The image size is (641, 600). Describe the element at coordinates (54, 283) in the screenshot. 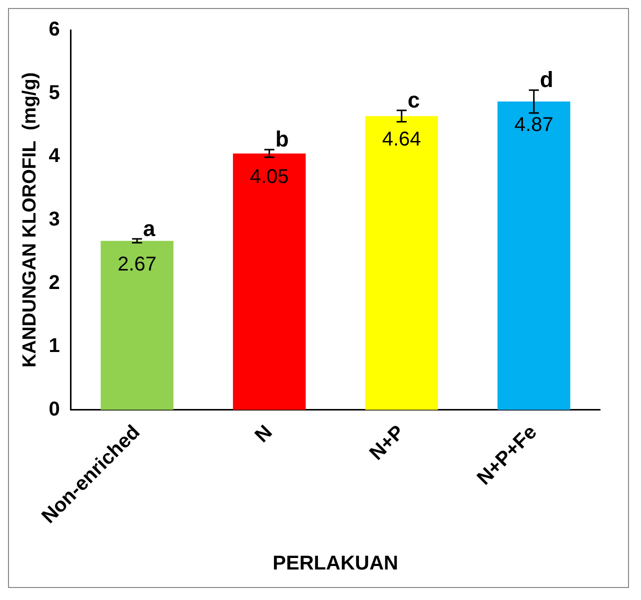

I see `y-tick-label: 2` at that location.